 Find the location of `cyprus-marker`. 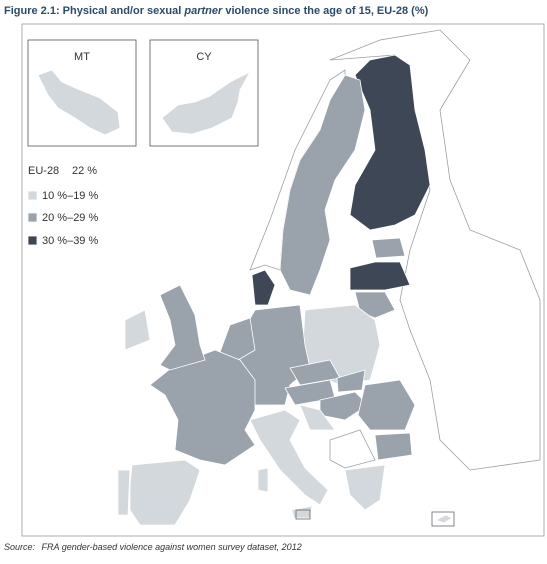

cyprus-marker is located at coordinates (443, 519).